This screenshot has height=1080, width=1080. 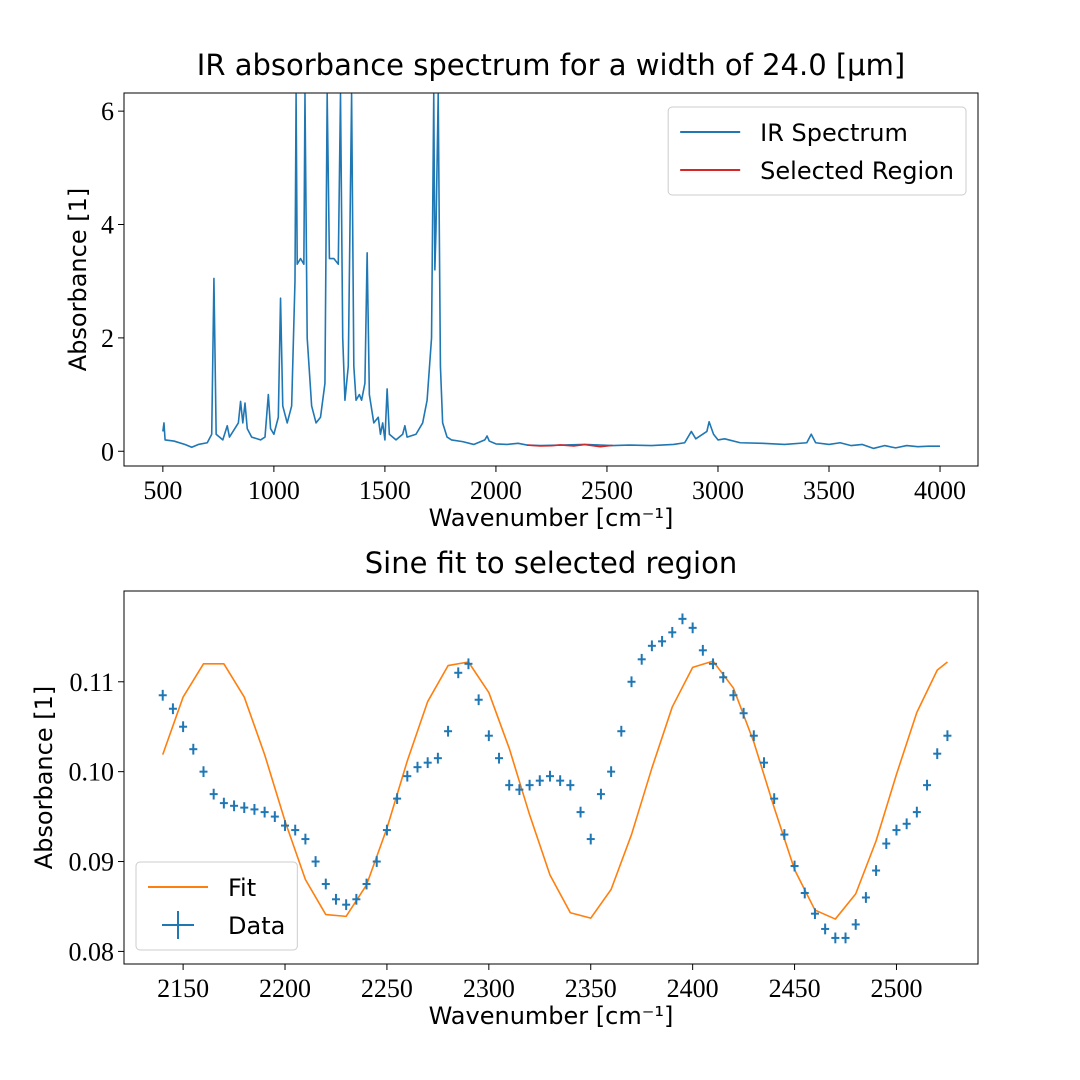 I want to click on y-tick-label: 0.10, so click(x=92, y=772).